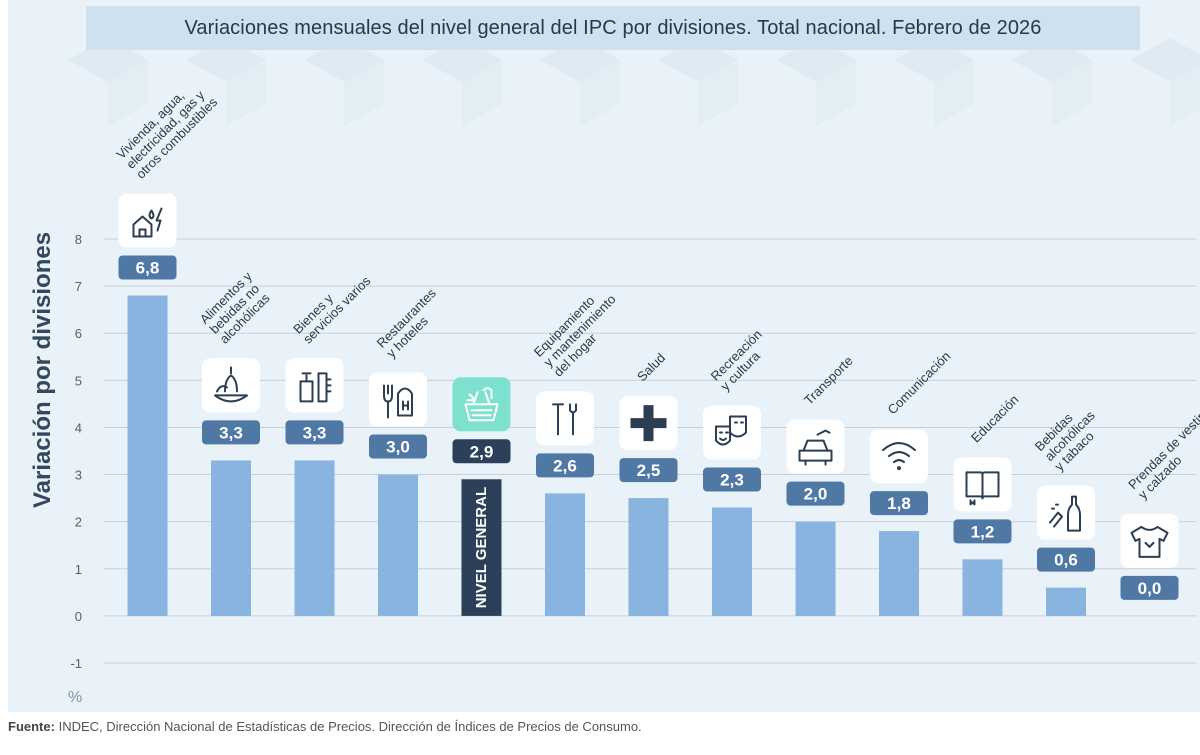  I want to click on category-label: Equipamientoy mantenimientodel hogar, so click(580, 331).